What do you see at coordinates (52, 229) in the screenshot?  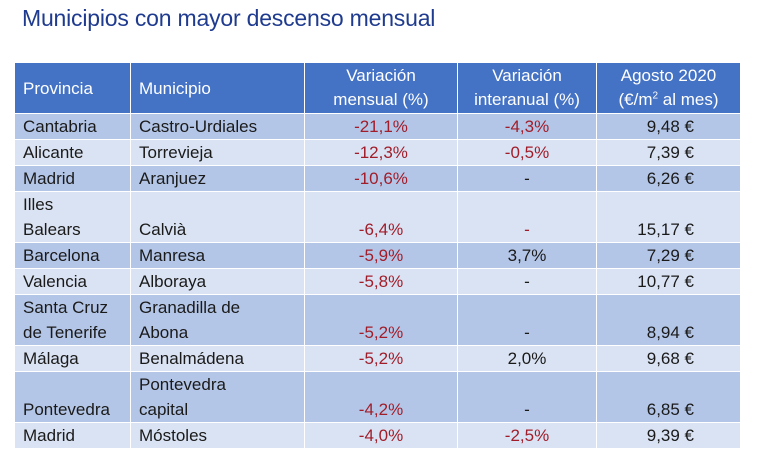 I see `provincia-cell-line: Balears` at bounding box center [52, 229].